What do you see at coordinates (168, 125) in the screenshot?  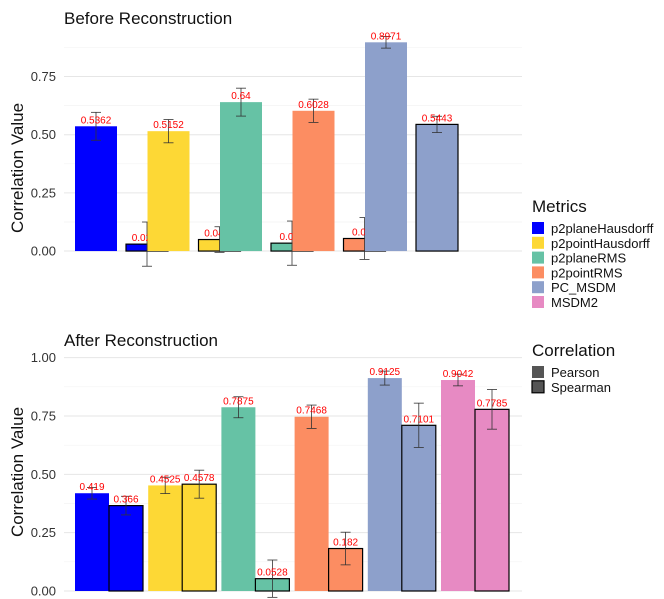 I see `data-label: 0.5152` at bounding box center [168, 125].